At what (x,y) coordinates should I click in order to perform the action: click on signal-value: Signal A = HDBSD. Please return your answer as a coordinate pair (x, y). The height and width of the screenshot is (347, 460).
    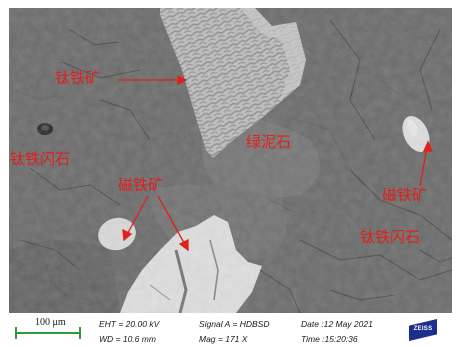
    Looking at the image, I should click on (234, 324).